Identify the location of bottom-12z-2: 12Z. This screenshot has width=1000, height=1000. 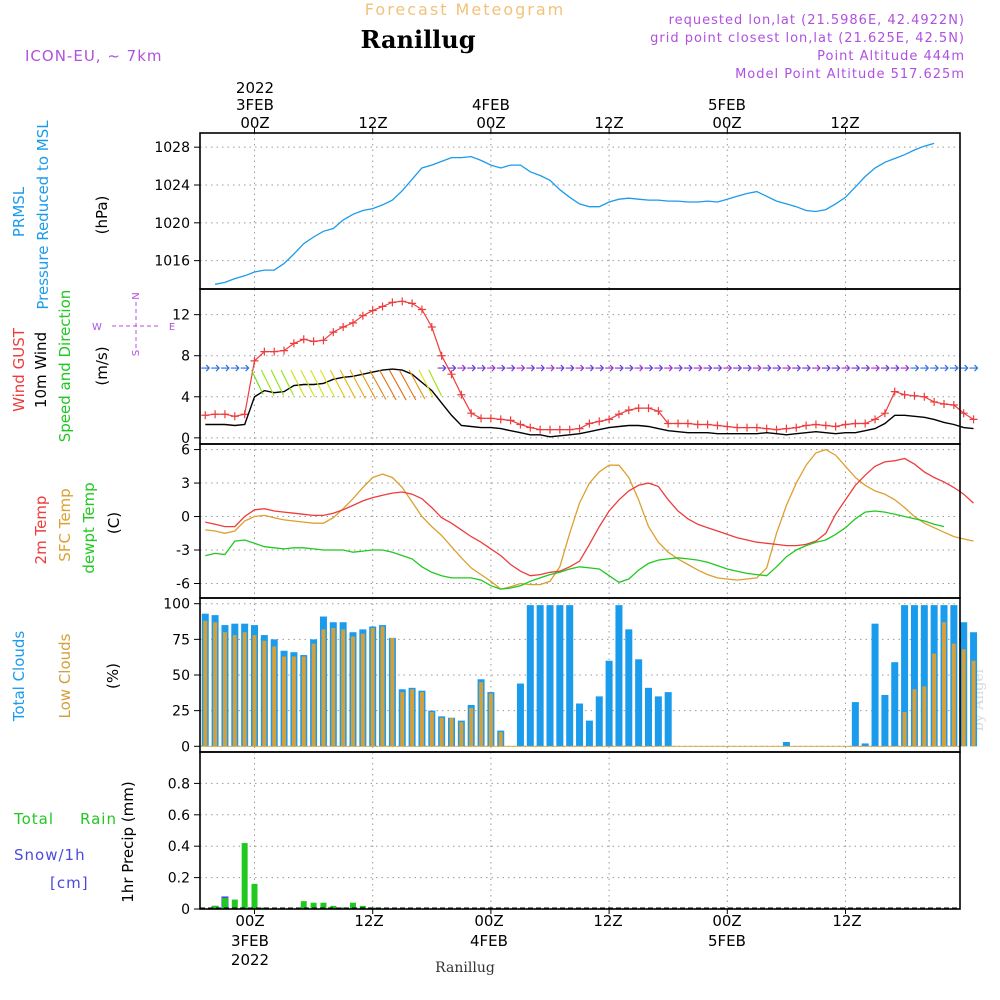
(607, 921).